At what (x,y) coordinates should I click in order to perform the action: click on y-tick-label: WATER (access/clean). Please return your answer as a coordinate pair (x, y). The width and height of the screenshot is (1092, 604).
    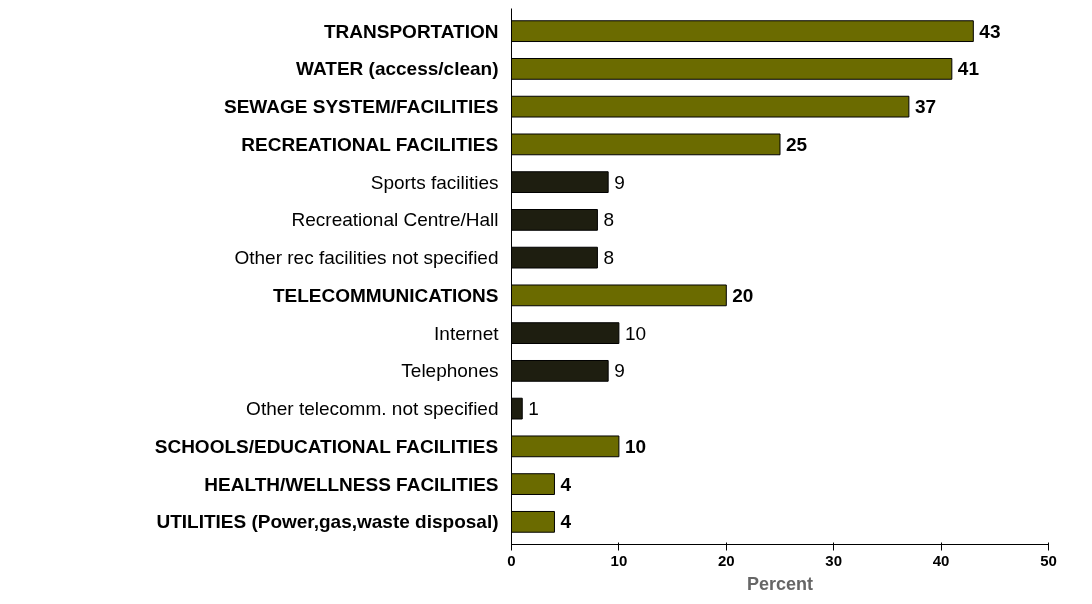
    Looking at the image, I should click on (397, 69).